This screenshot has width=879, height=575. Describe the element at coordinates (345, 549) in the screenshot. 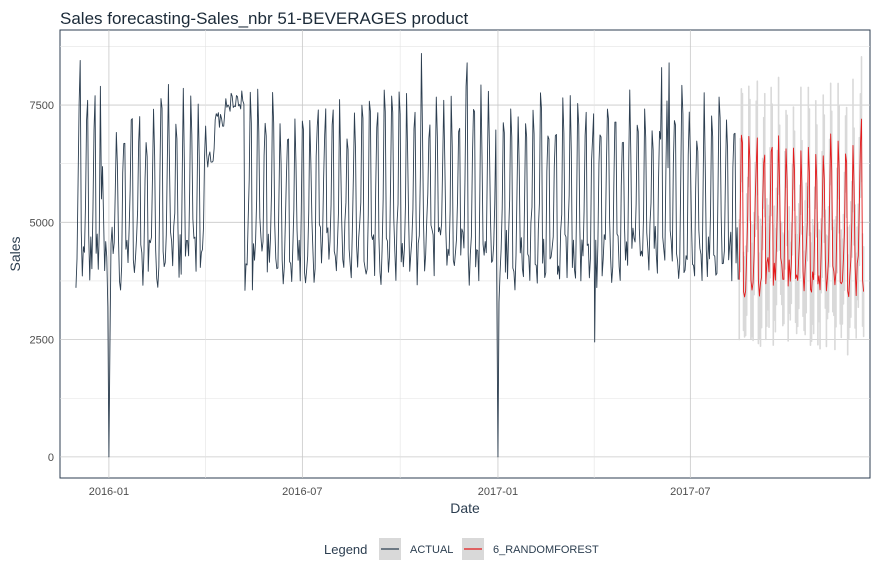

I see `legend-title: Legend` at that location.